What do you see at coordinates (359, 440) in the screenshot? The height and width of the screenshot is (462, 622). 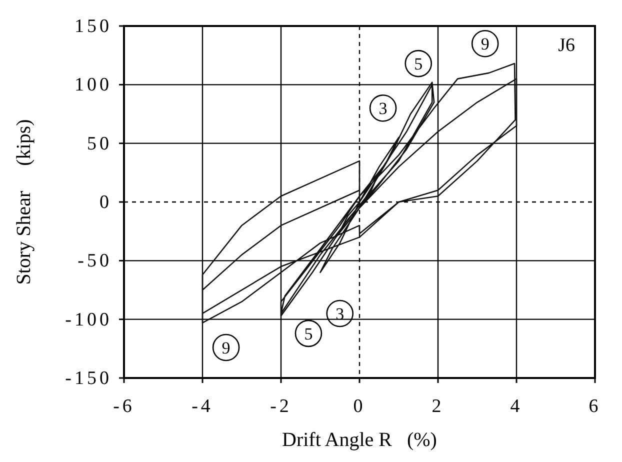 I see `x-axis-title: Drift Angle R (%)` at bounding box center [359, 440].